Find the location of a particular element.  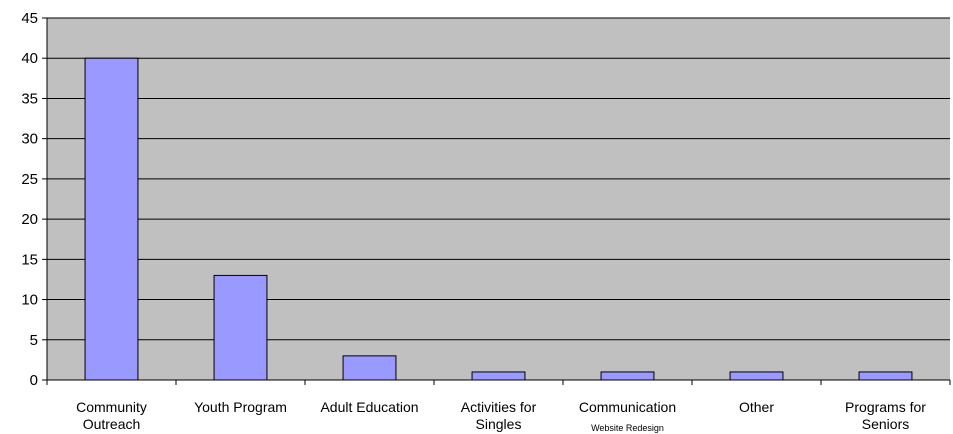

x-category-label: Youth Program is located at coordinates (240, 407).